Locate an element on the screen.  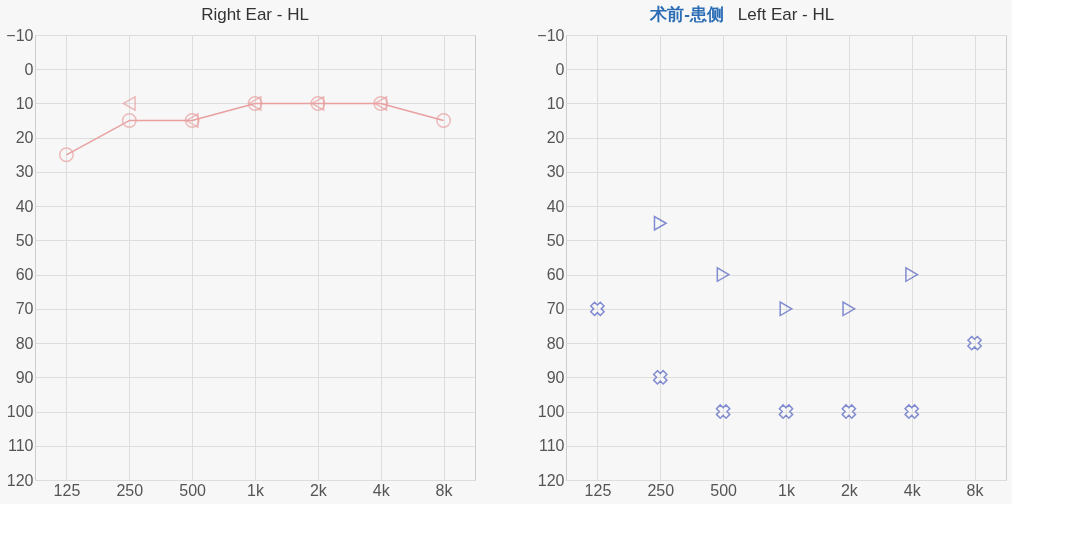
chart-title: Left Ear - HL is located at coordinates (786, 14).